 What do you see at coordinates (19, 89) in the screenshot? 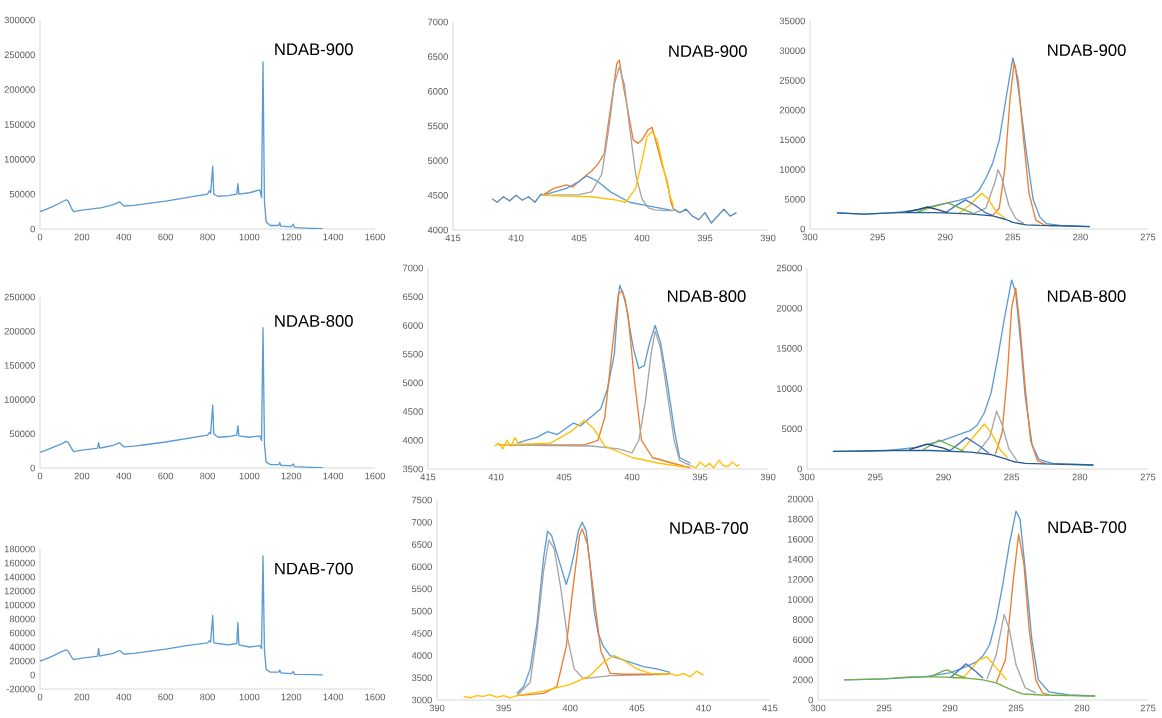
I see `y-tick-label: 200000` at bounding box center [19, 89].